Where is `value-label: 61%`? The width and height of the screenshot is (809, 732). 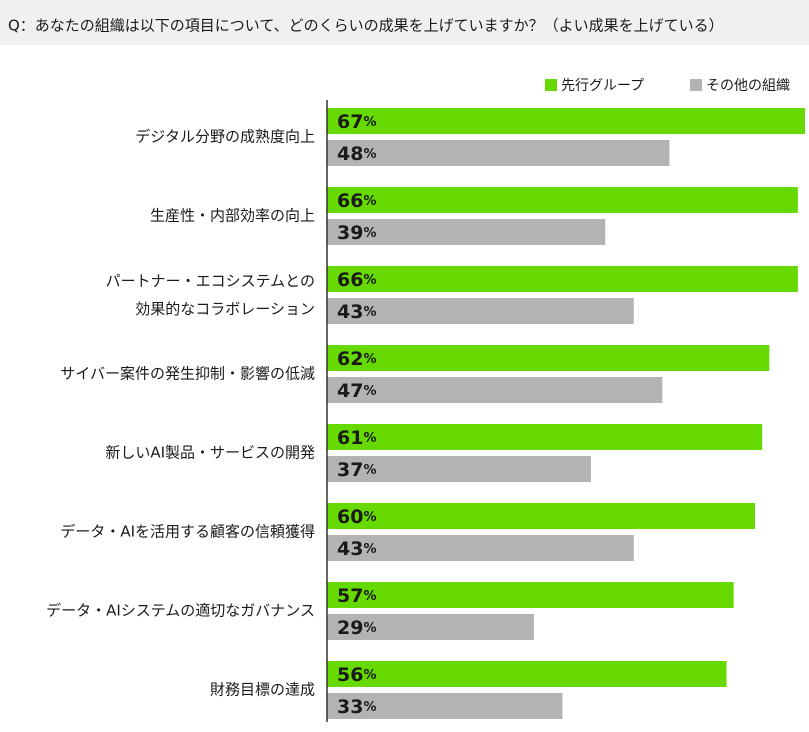 value-label: 61% is located at coordinates (356, 438).